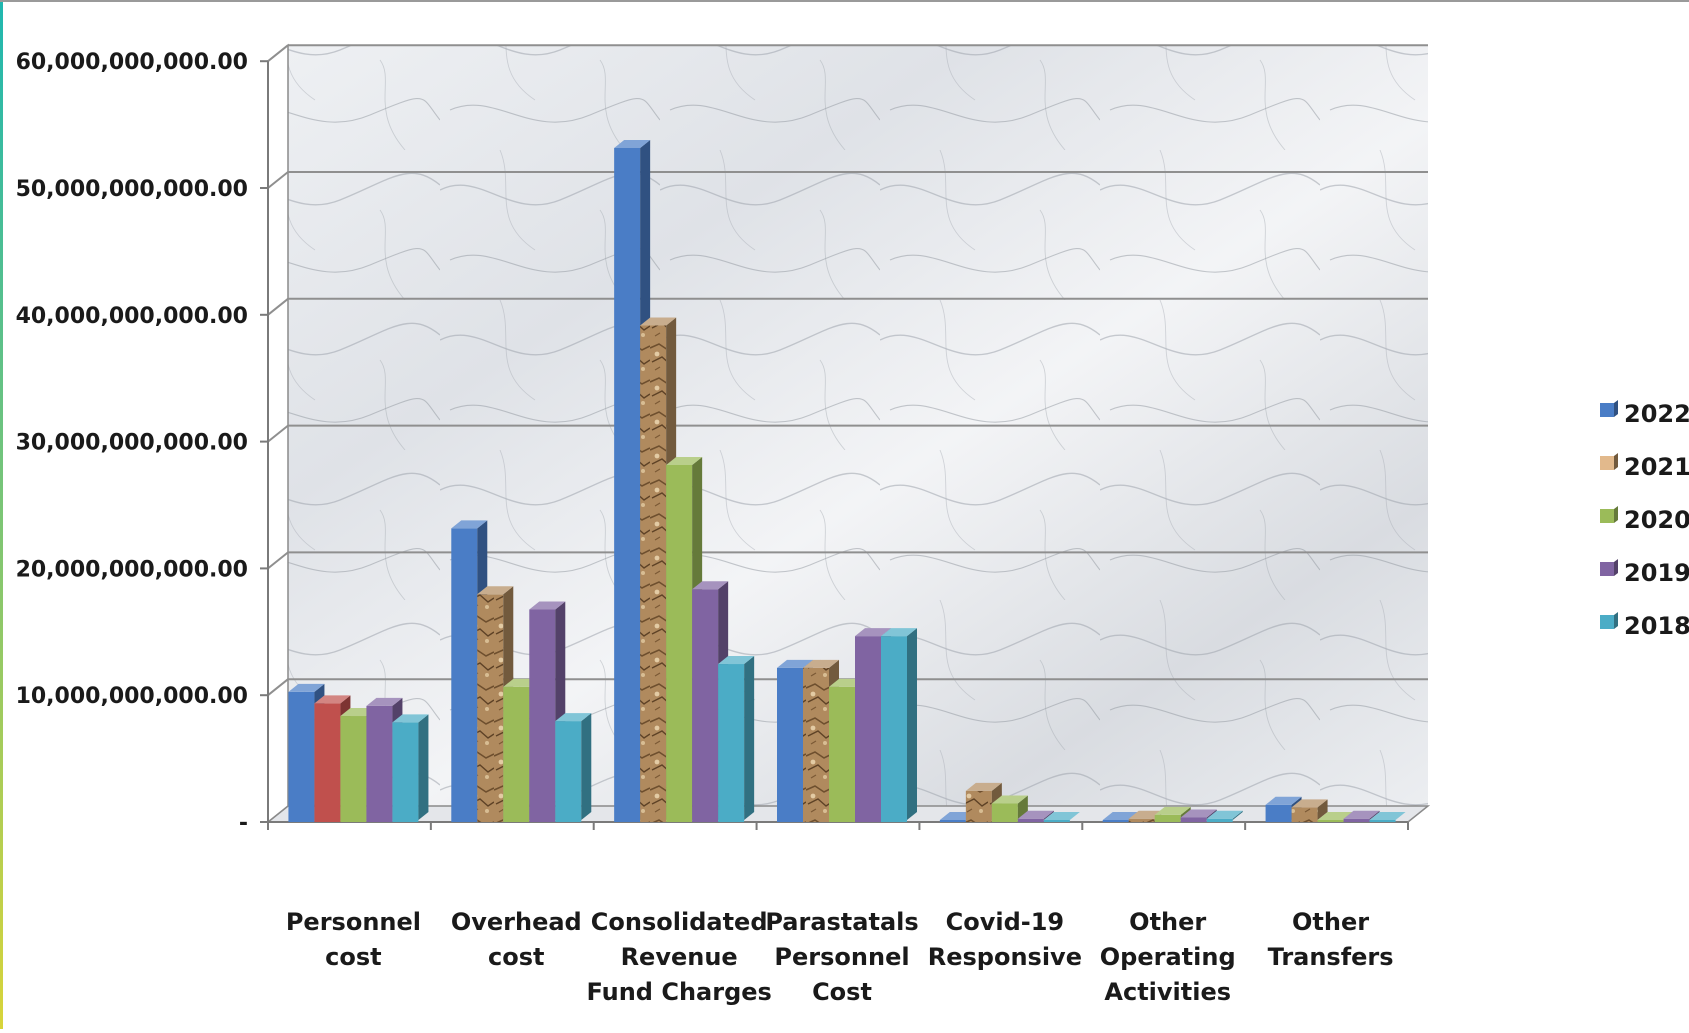 The height and width of the screenshot is (1033, 1689). Describe the element at coordinates (842, 992) in the screenshot. I see `x-category-label-line: Cost` at that location.